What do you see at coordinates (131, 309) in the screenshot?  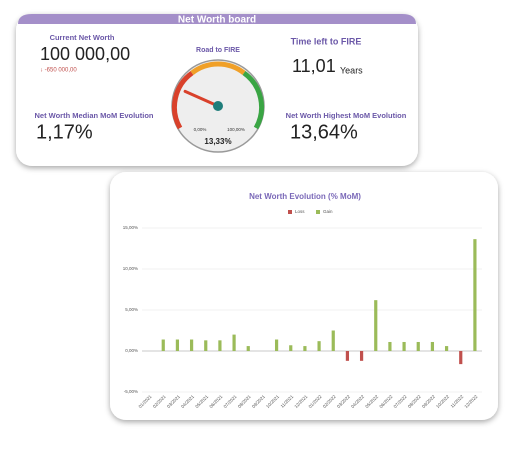 I see `y-tick-label: 5,00%` at bounding box center [131, 309].